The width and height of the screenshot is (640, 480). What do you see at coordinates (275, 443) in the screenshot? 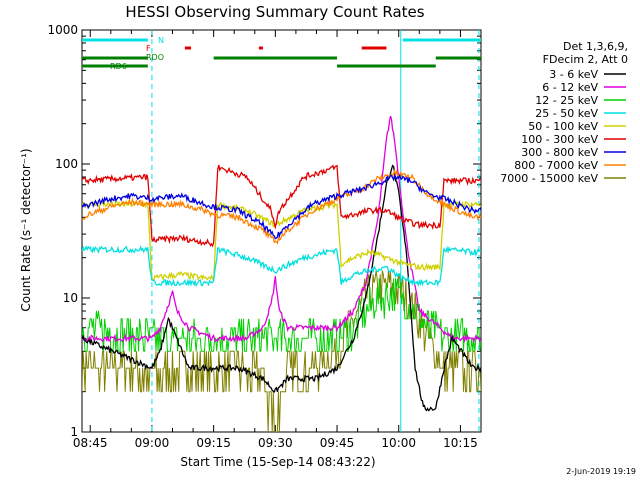
I see `x-tick-label: 09:30` at bounding box center [275, 443].